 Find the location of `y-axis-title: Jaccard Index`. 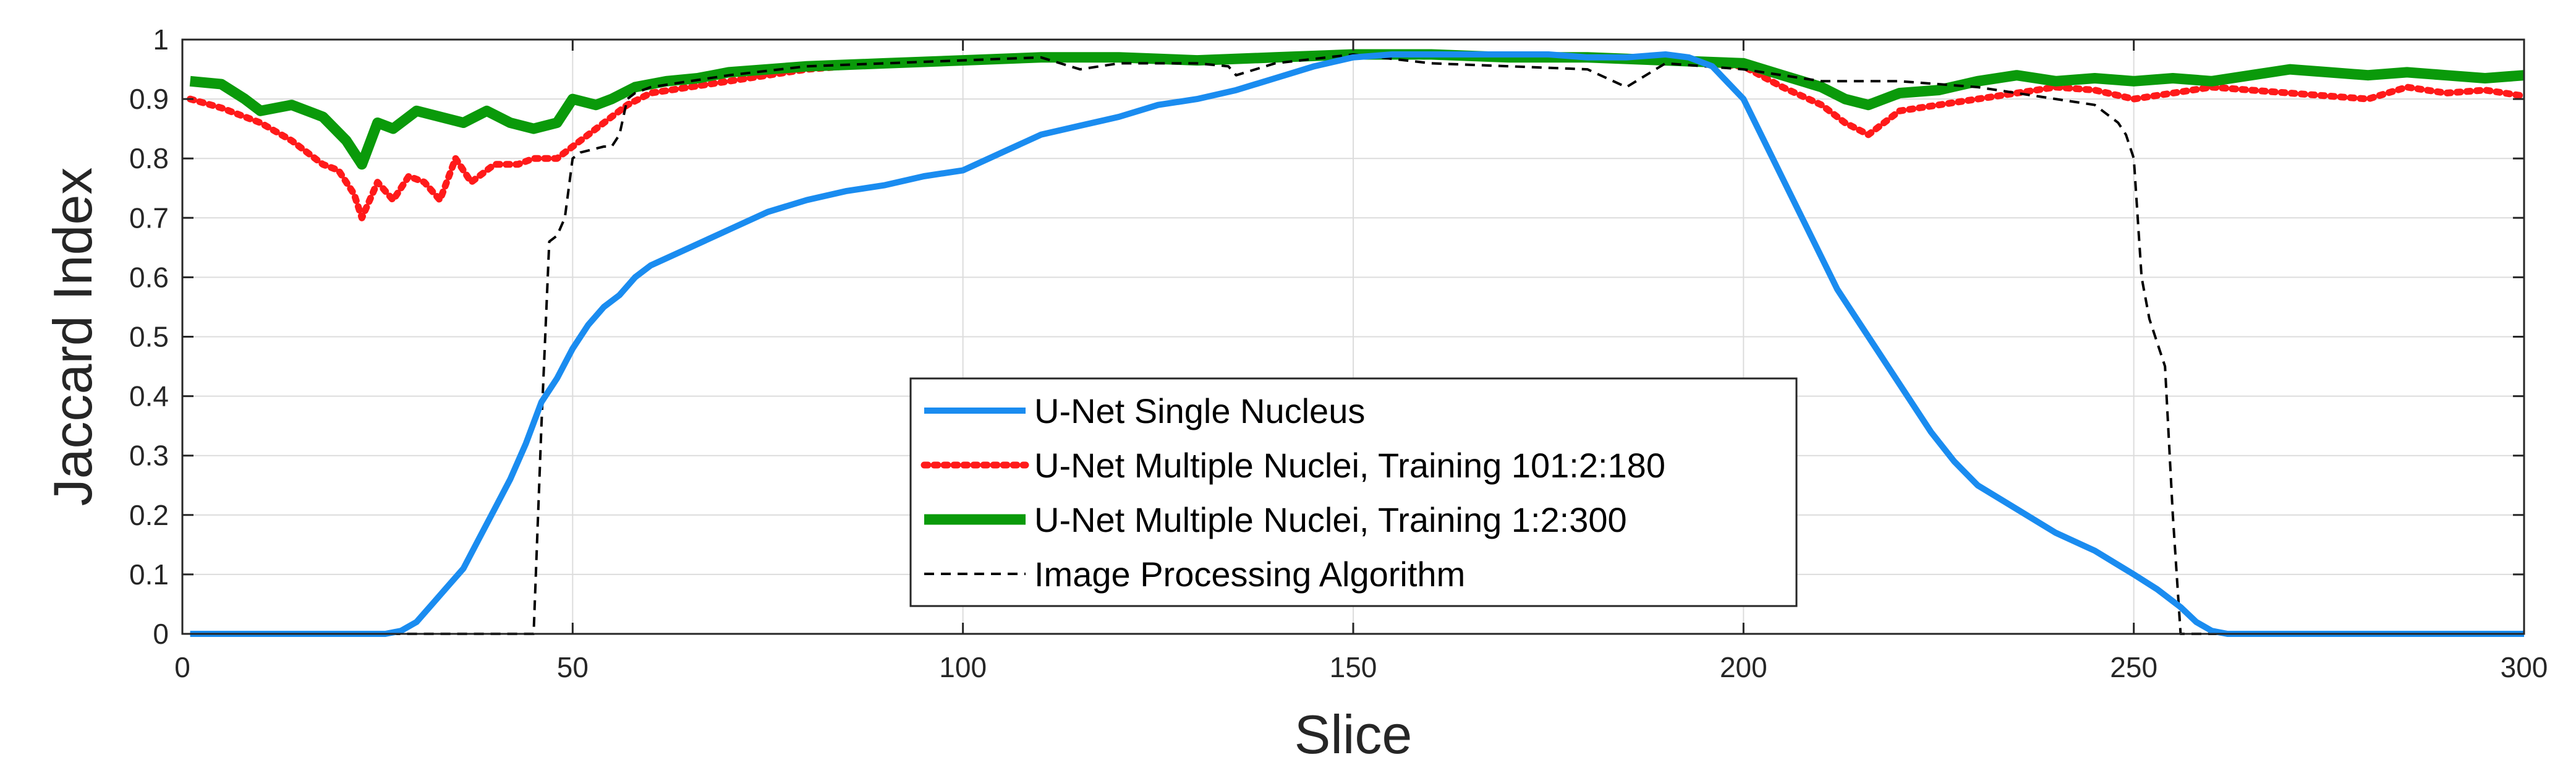

y-axis-title: Jaccard Index is located at coordinates (72, 337).